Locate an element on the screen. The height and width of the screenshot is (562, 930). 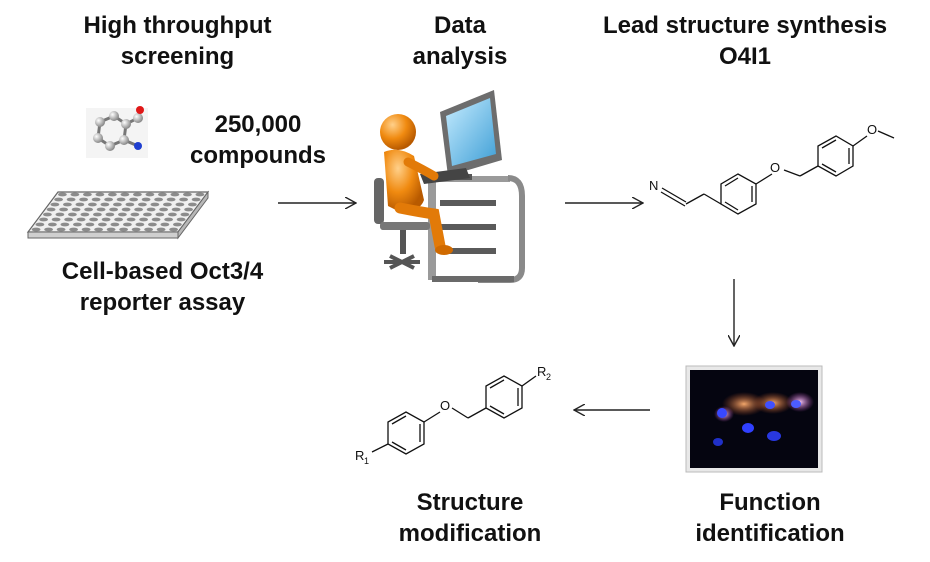
nitrile-n-atom: N is located at coordinates (653, 185).